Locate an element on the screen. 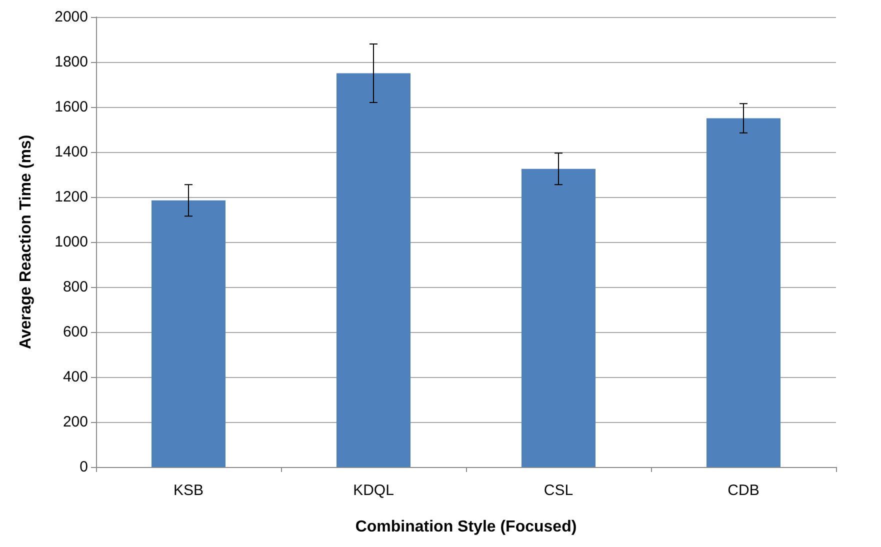 Image resolution: width=881 pixels, height=547 pixels. y-tick-label: 800 is located at coordinates (75, 287).